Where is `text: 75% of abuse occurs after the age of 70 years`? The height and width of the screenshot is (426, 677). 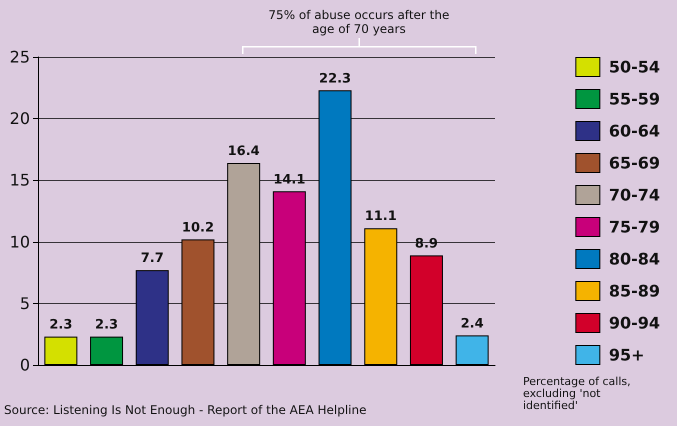 text: 75% of abuse occurs after the age of 70 years is located at coordinates (358, 22).